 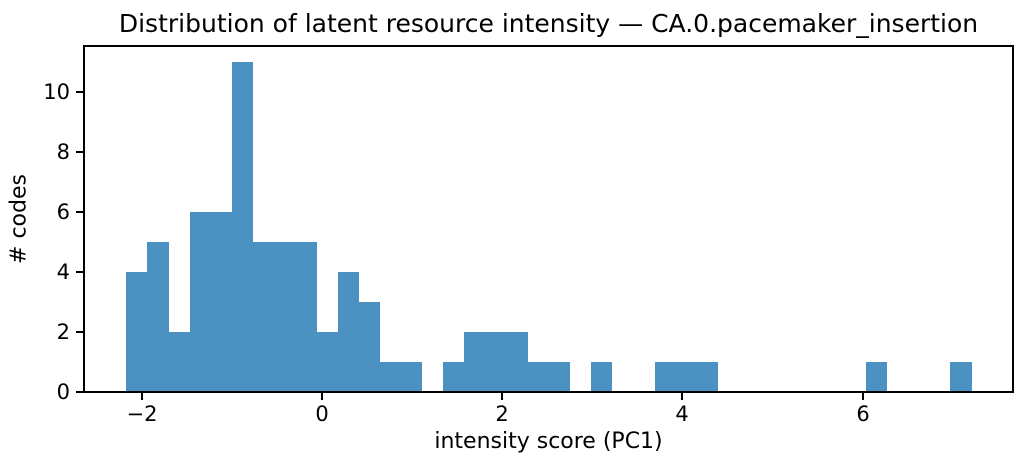 I want to click on x-tick-label: 0, so click(x=322, y=414).